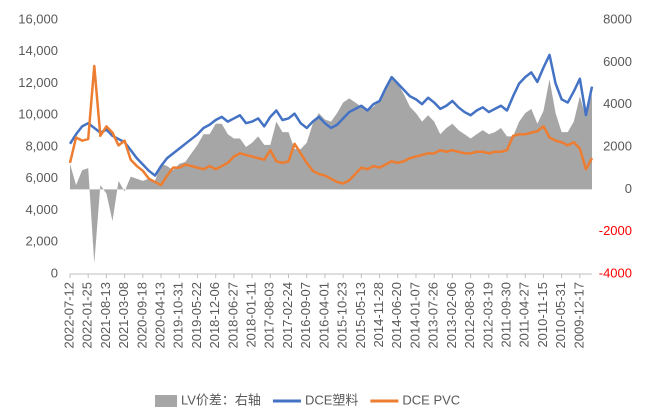 The height and width of the screenshot is (412, 647). What do you see at coordinates (41, 177) in the screenshot?
I see `y-tick-label: 6,000` at bounding box center [41, 177].